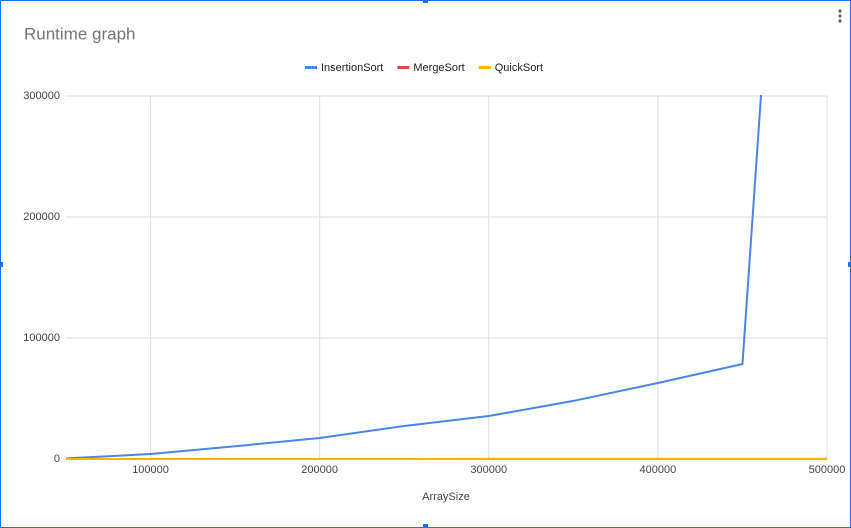 Image resolution: width=851 pixels, height=528 pixels. Describe the element at coordinates (319, 470) in the screenshot. I see `x-tick-label: 200000` at that location.